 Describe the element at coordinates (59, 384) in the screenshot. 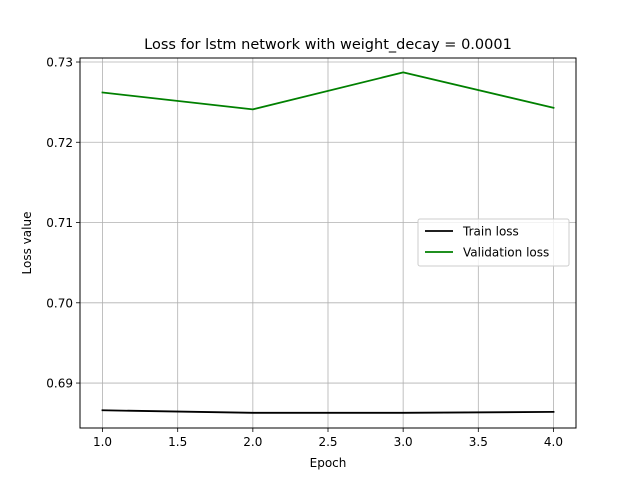

I see `y-tick-label: 0.69` at that location.